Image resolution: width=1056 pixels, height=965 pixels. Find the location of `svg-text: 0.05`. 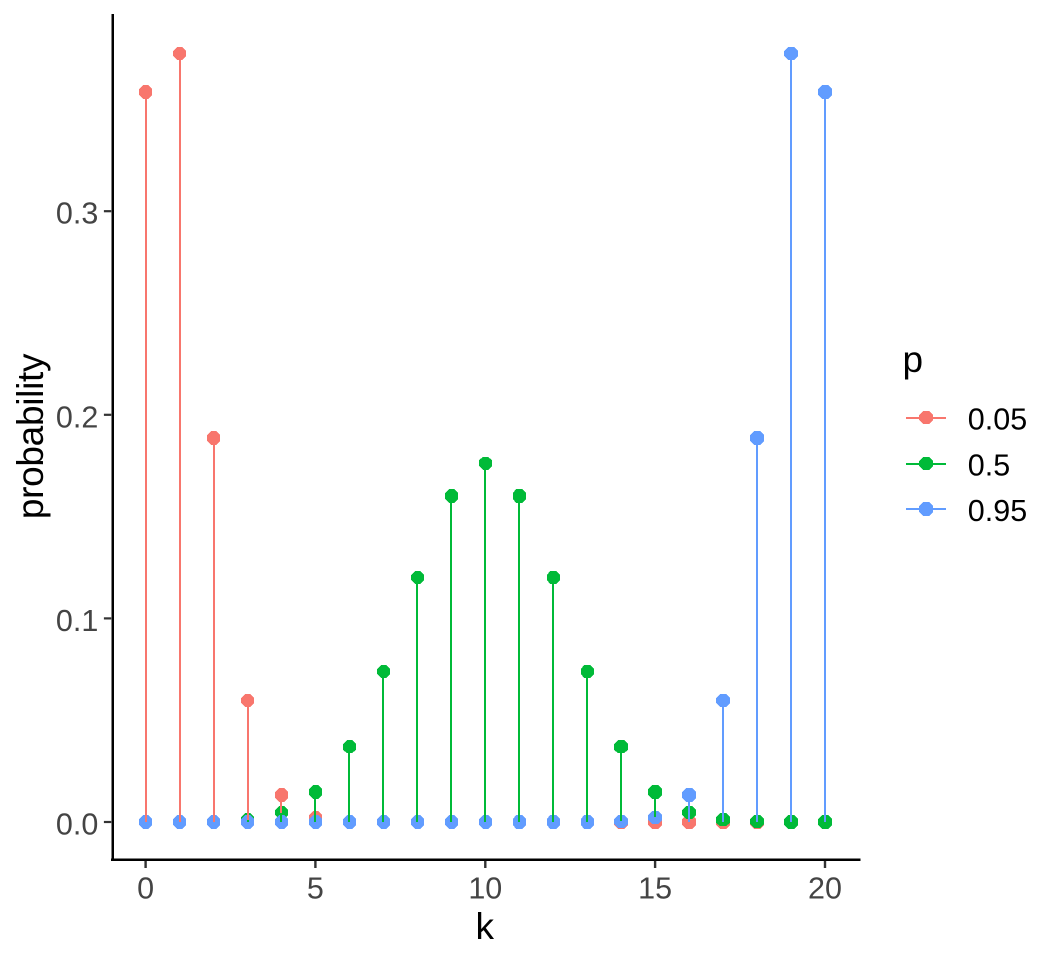

svg-text: 0.05 is located at coordinates (997, 420).